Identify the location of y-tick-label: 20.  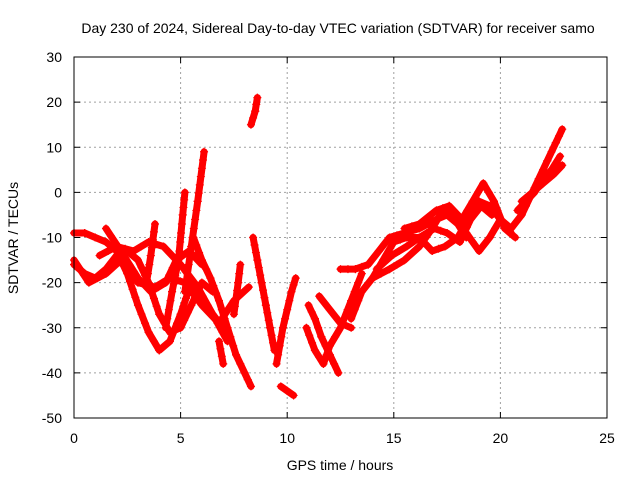
(54, 102).